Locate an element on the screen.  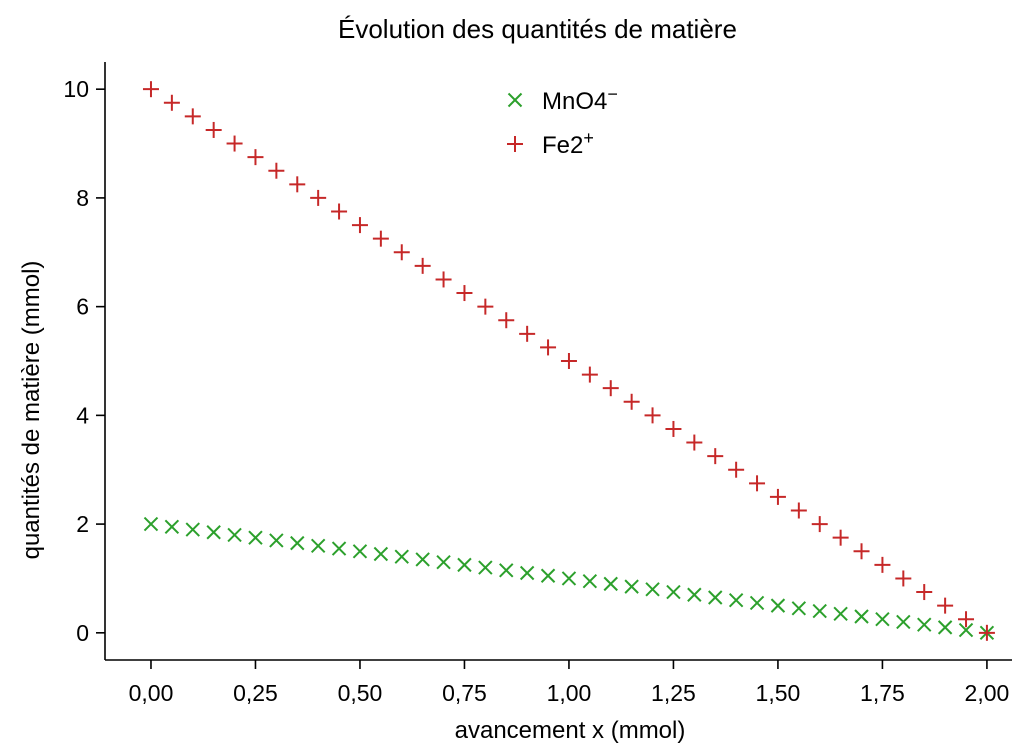
y-tick-label: 8 is located at coordinates (82, 198).